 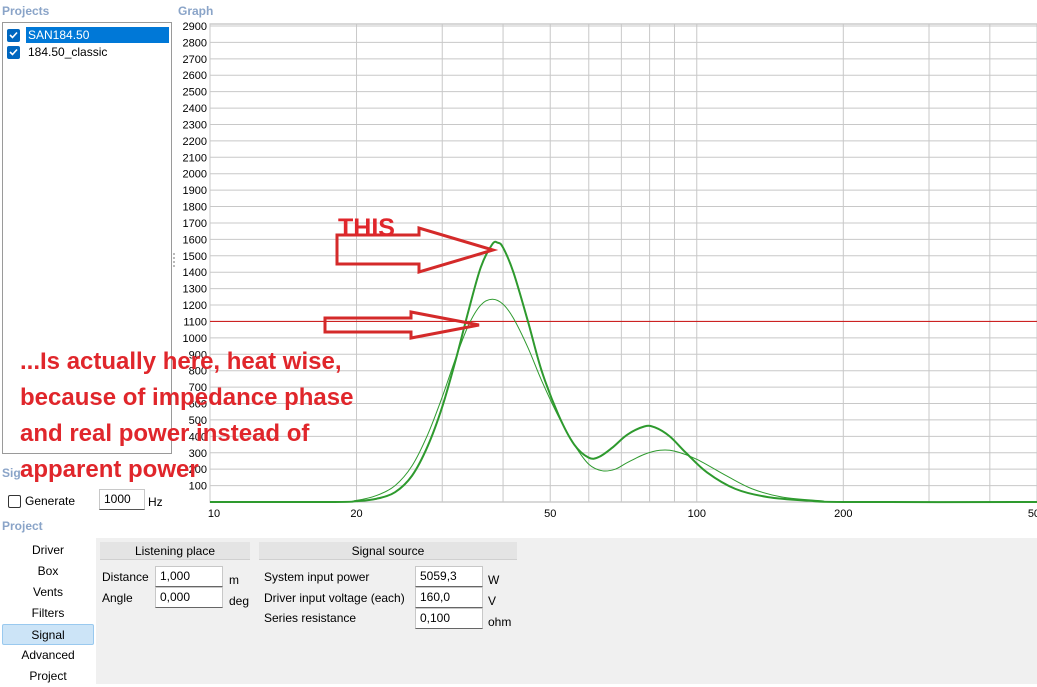 What do you see at coordinates (48, 634) in the screenshot?
I see `nav-item-signal: Signal` at bounding box center [48, 634].